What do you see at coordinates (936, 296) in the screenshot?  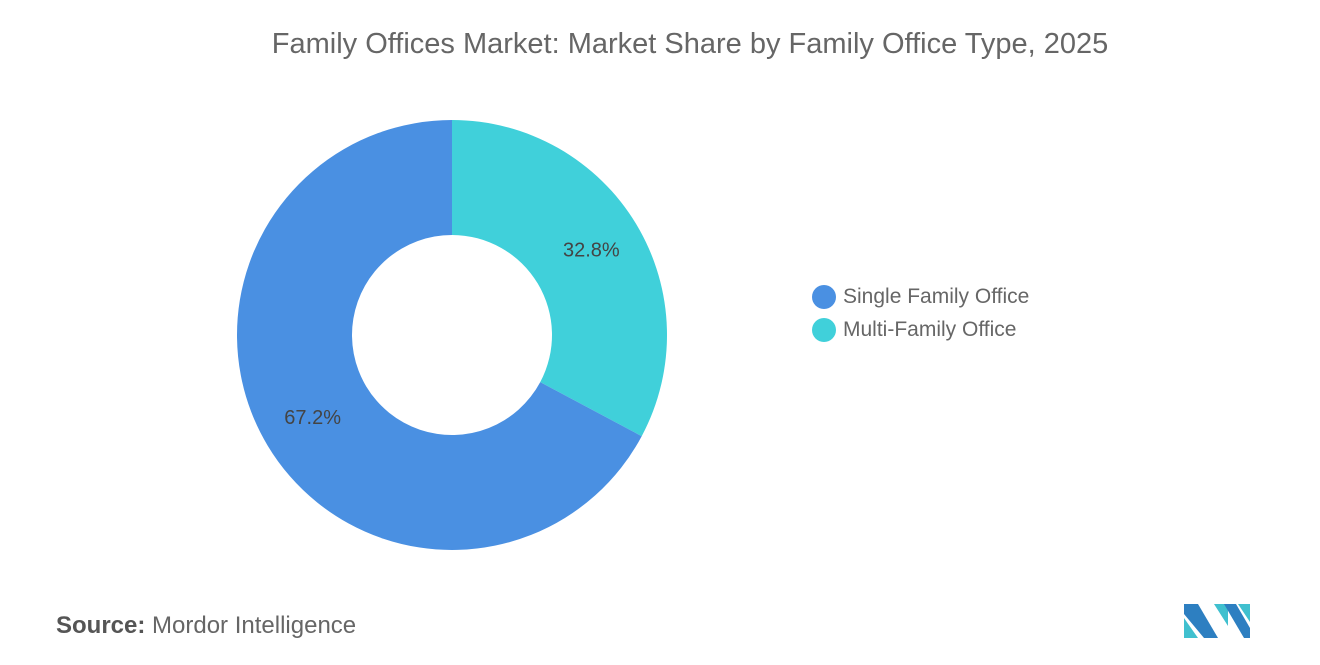 I see `legend-label: Single Family Office` at bounding box center [936, 296].